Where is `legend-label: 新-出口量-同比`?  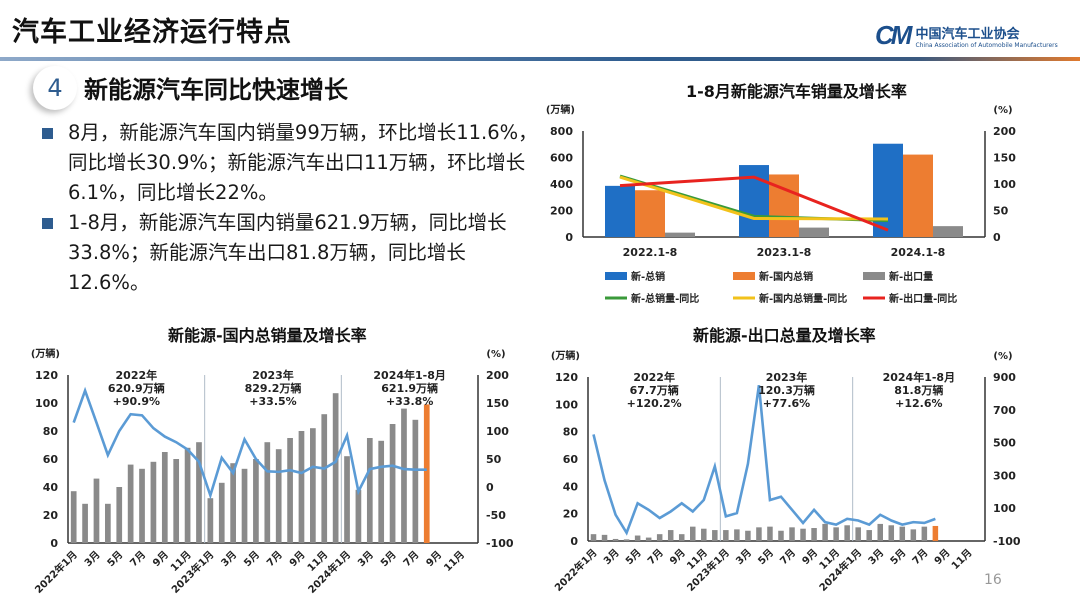 legend-label: 新-出口量-同比 is located at coordinates (923, 298).